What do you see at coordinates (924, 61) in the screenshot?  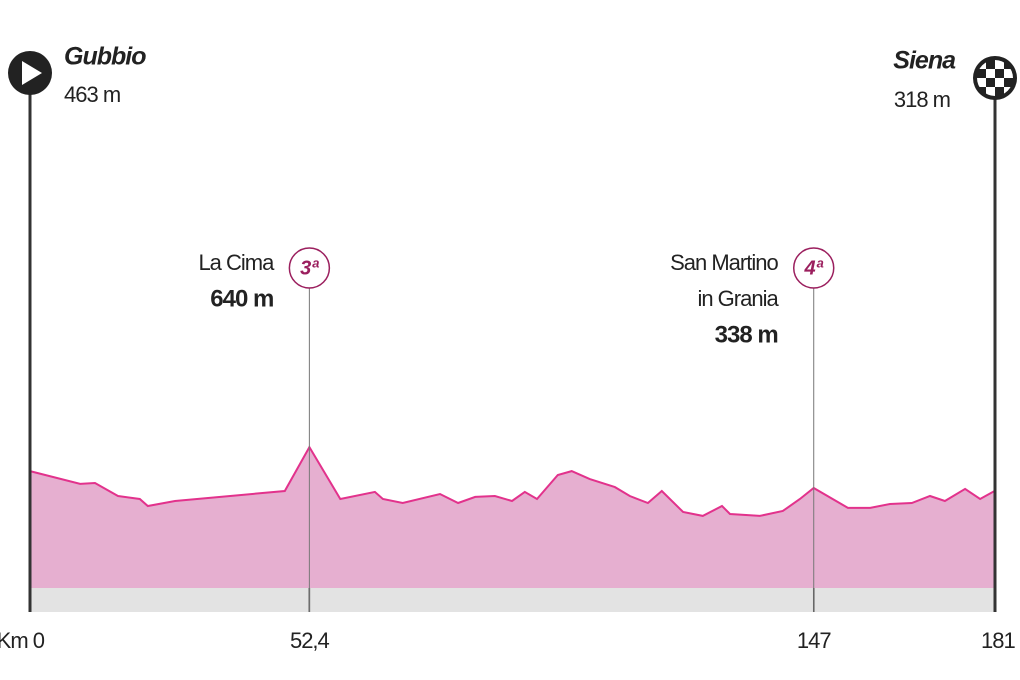 I see `finish-name: Siena` at bounding box center [924, 61].